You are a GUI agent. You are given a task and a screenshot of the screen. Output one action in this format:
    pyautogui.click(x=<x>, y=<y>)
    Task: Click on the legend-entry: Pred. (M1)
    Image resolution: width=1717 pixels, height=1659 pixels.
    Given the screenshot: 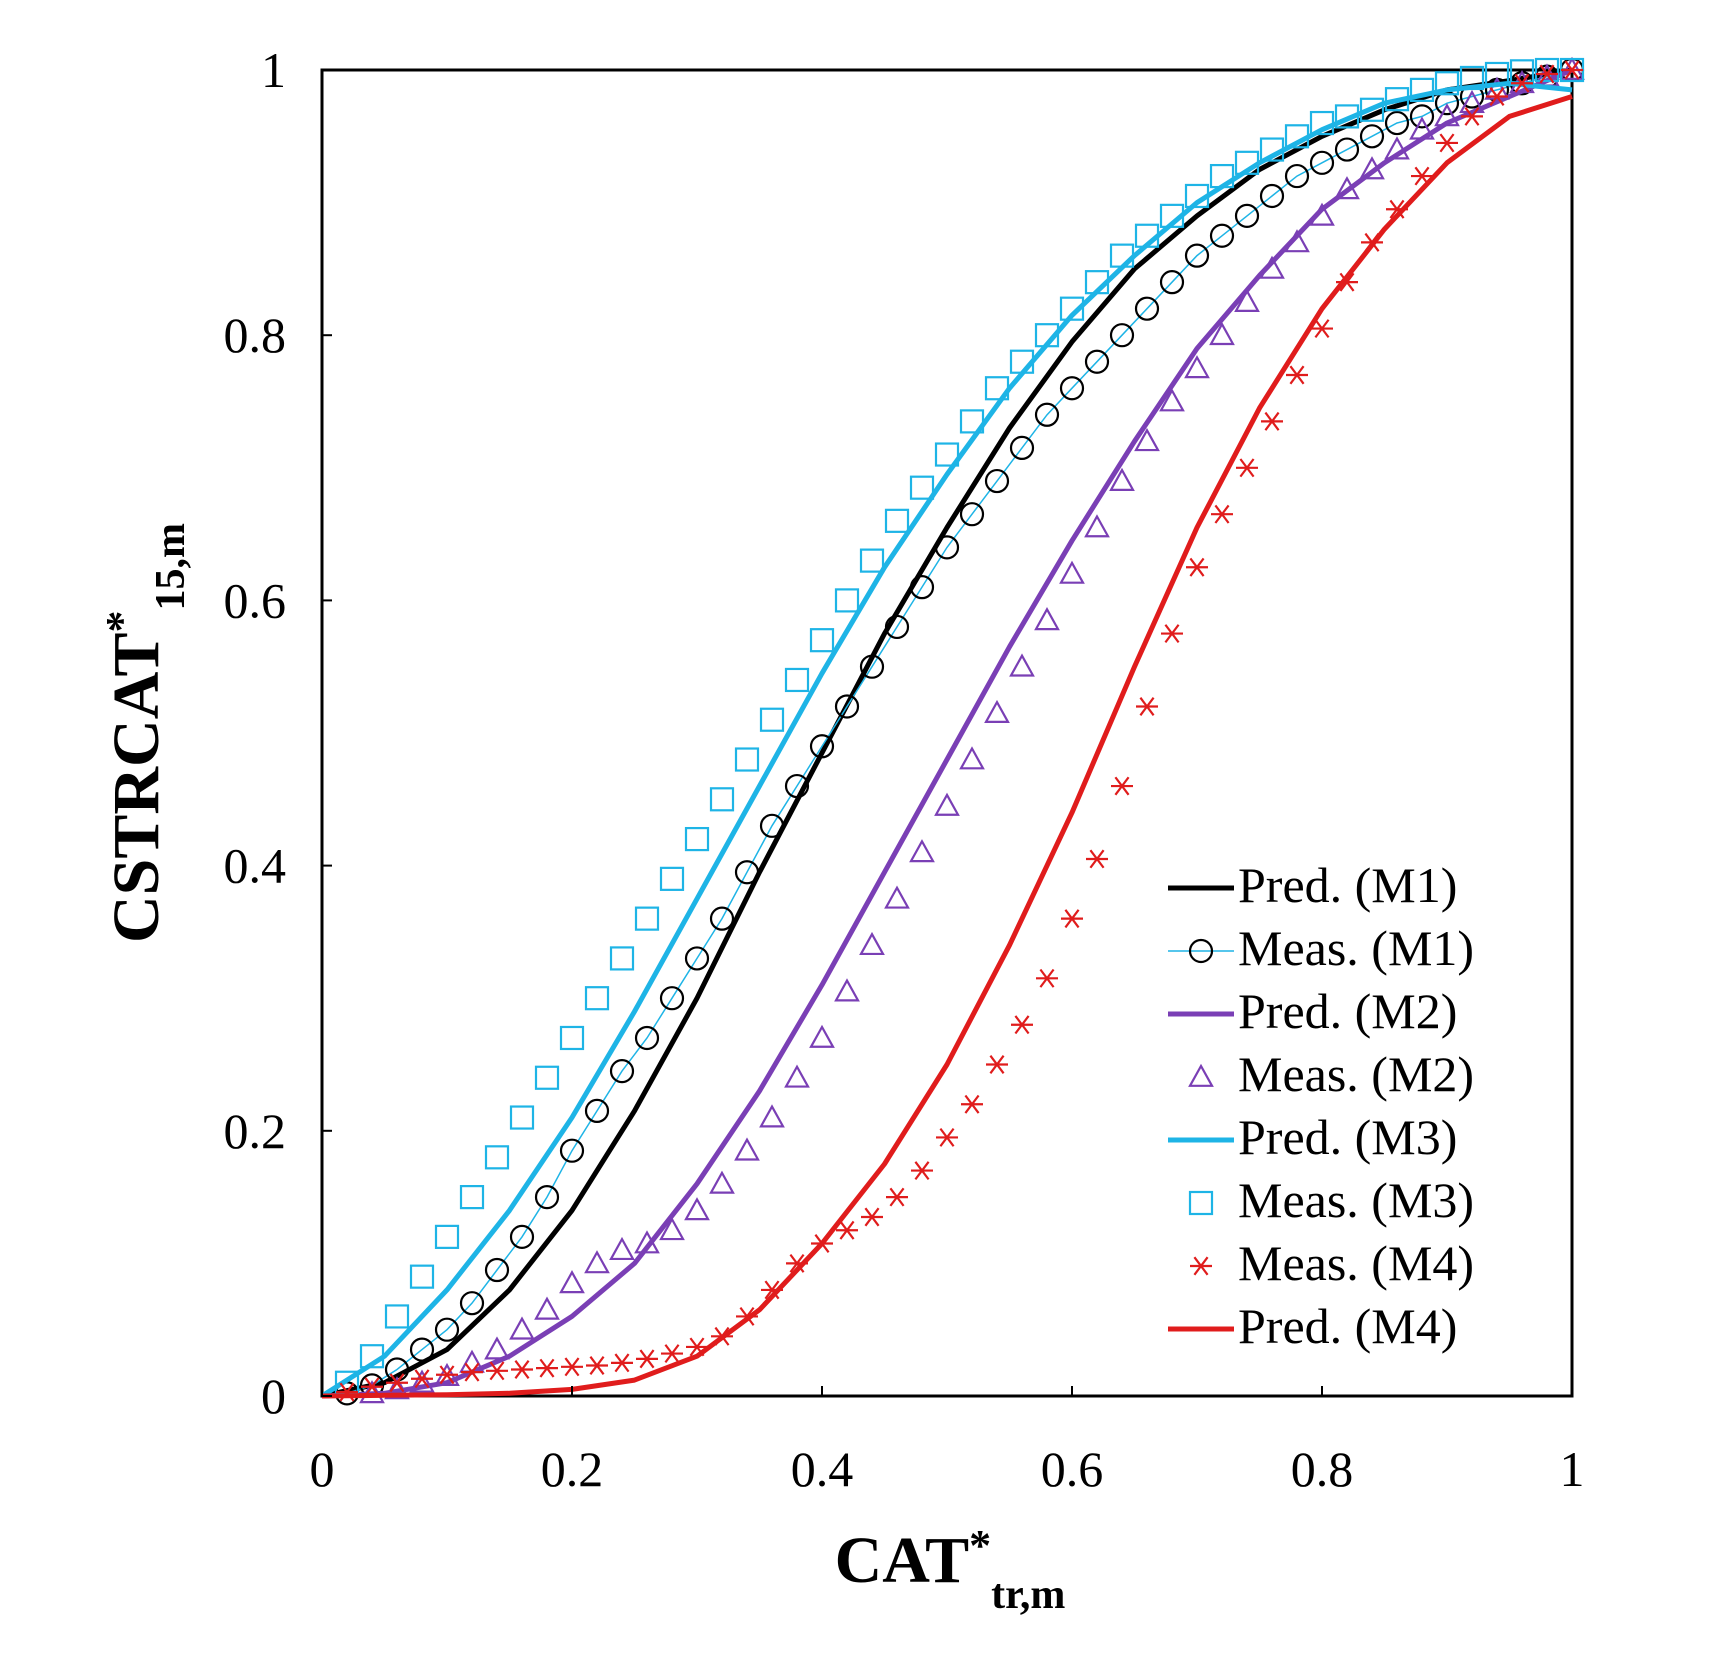 What is the action you would take?
    pyautogui.click(x=1312, y=885)
    